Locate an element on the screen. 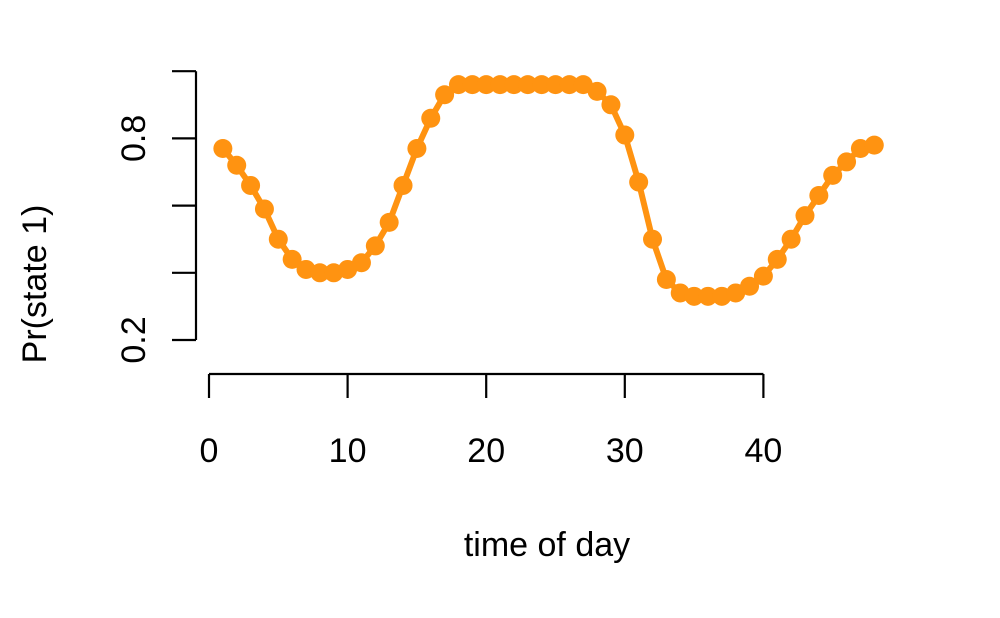  x-tick-label: 20 is located at coordinates (486, 451).